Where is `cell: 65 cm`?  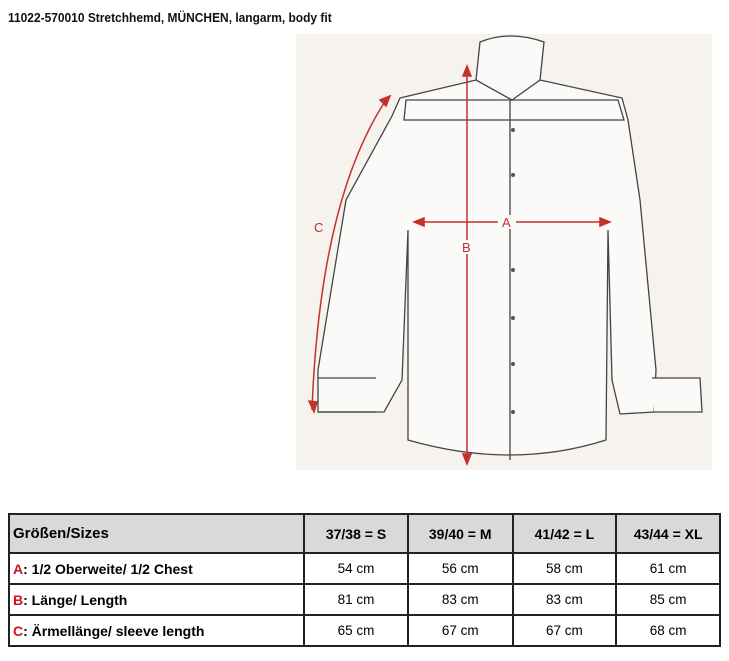 cell: 65 cm is located at coordinates (356, 630).